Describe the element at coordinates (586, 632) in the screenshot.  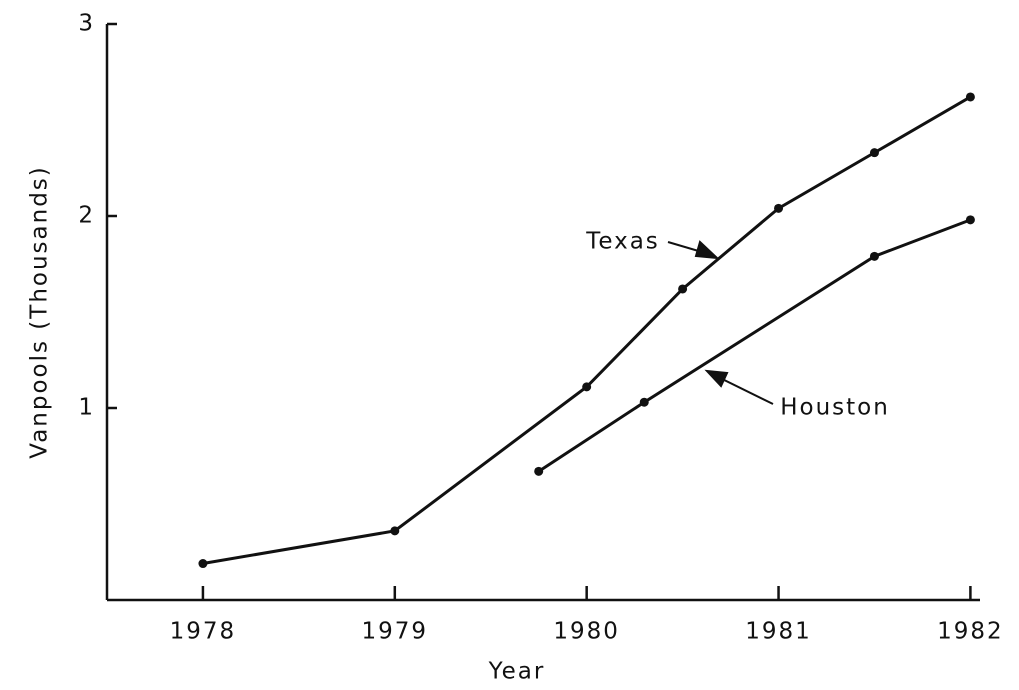
I see `x-tick-label: 1980` at that location.